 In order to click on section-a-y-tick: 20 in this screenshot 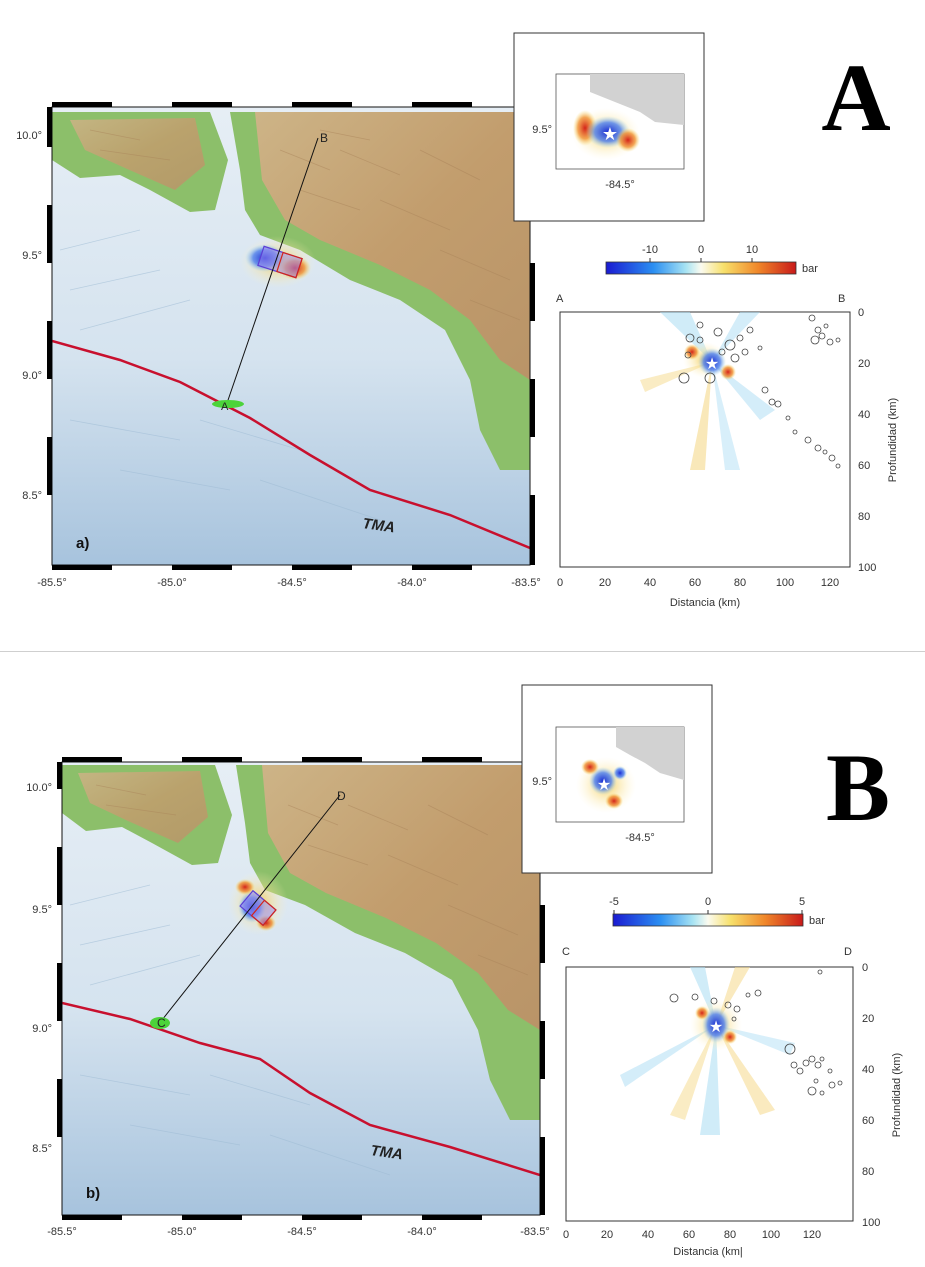, I will do `click(864, 364)`.